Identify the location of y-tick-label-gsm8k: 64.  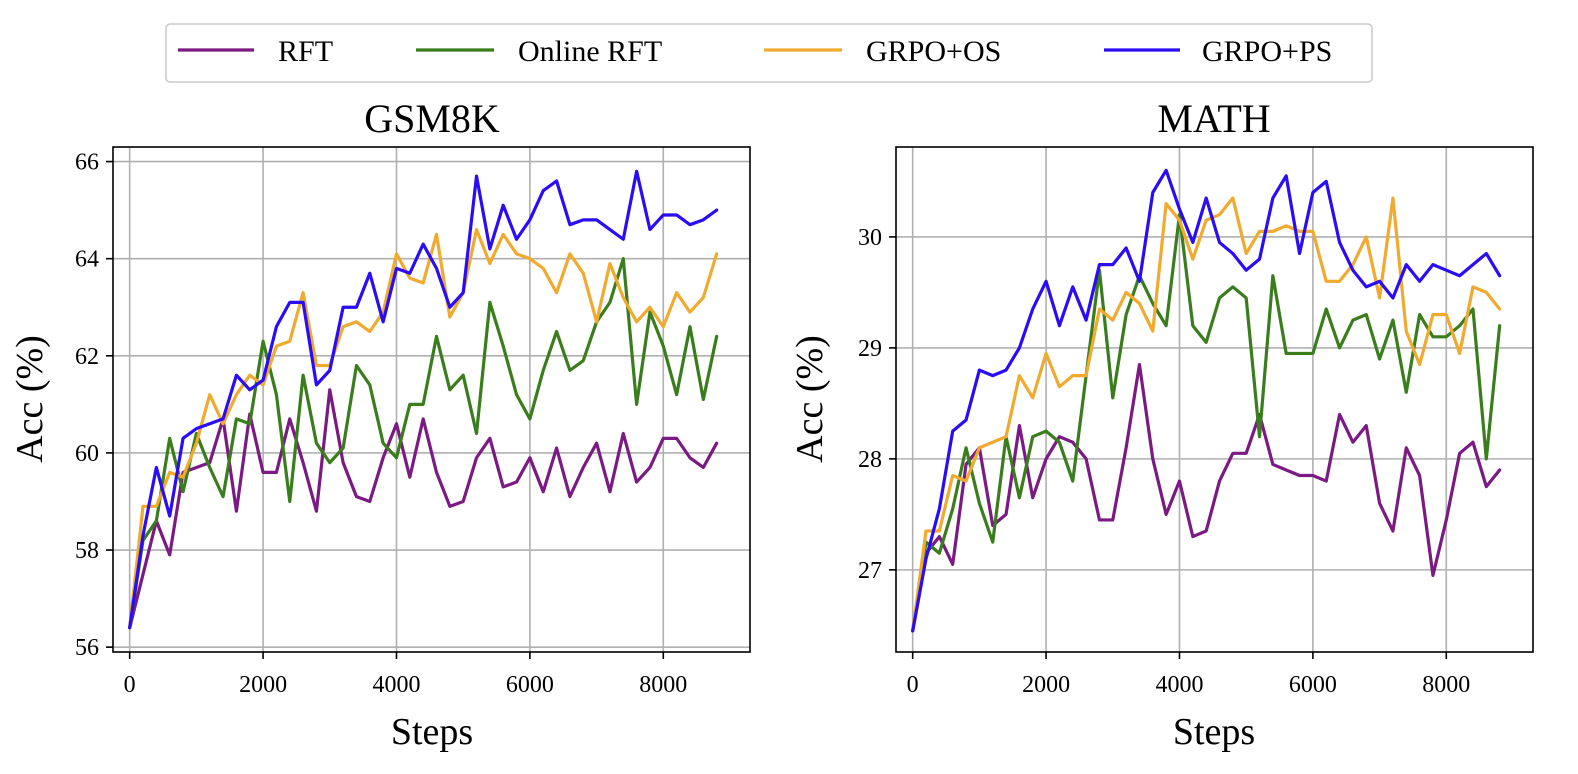
(87, 260).